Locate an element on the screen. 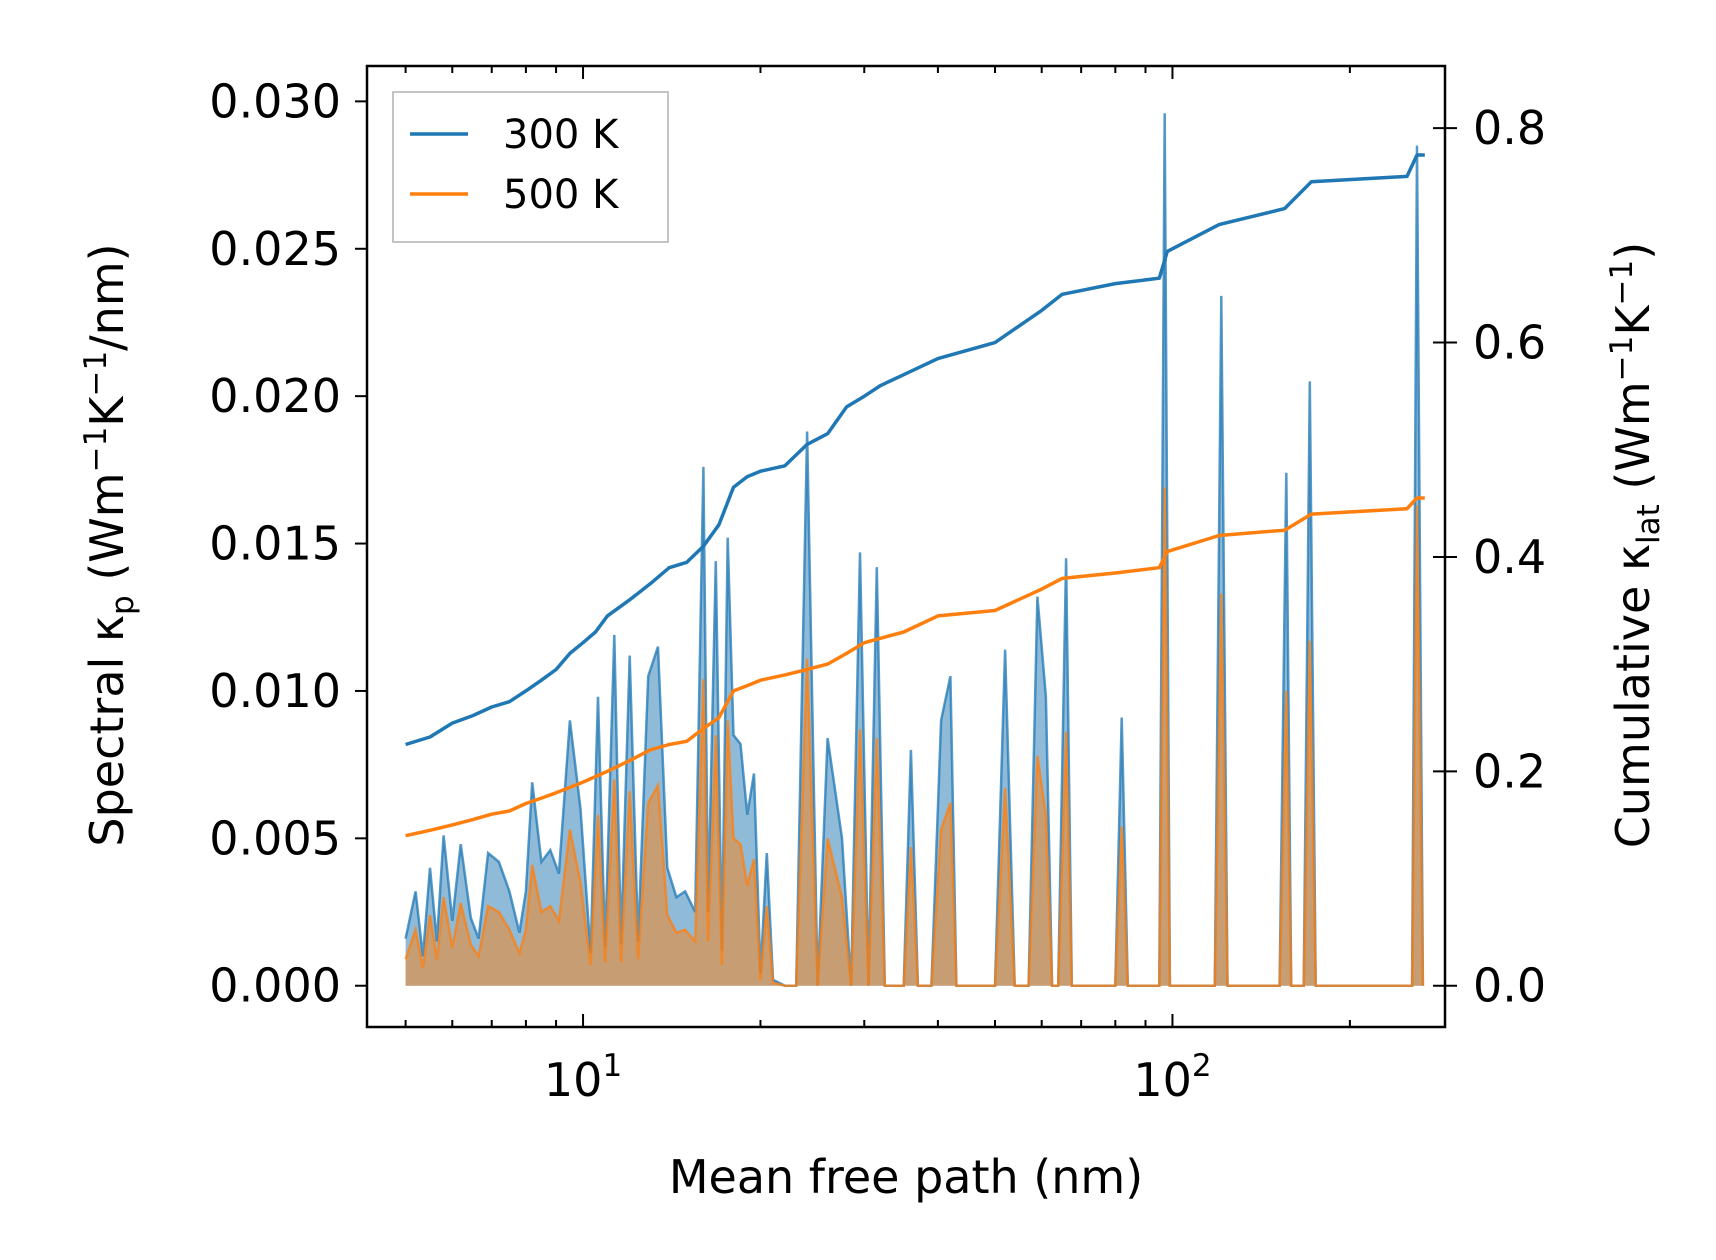 The image size is (1716, 1260). y-right-tick-label: 0.4 is located at coordinates (1509, 557).